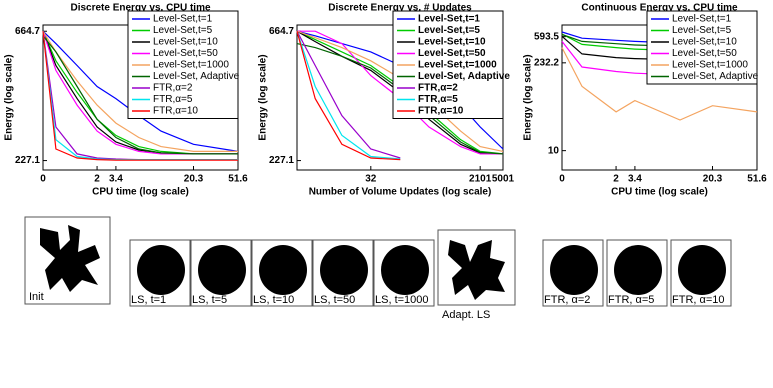  Describe the element at coordinates (546, 36) in the screenshot. I see `y-tick-label: 593.5` at that location.